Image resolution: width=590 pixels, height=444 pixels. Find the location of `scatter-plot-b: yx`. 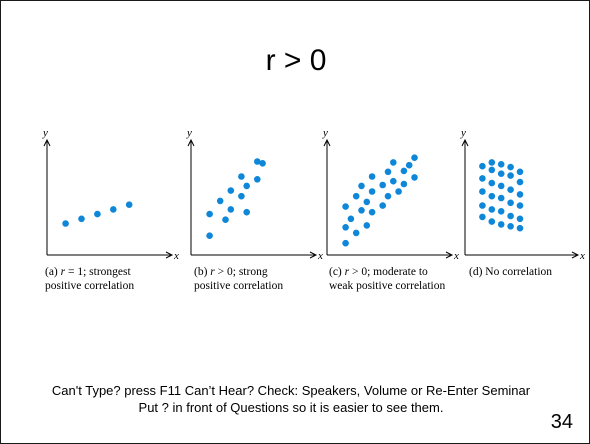

scatter-plot-b: yx is located at coordinates (254, 194).